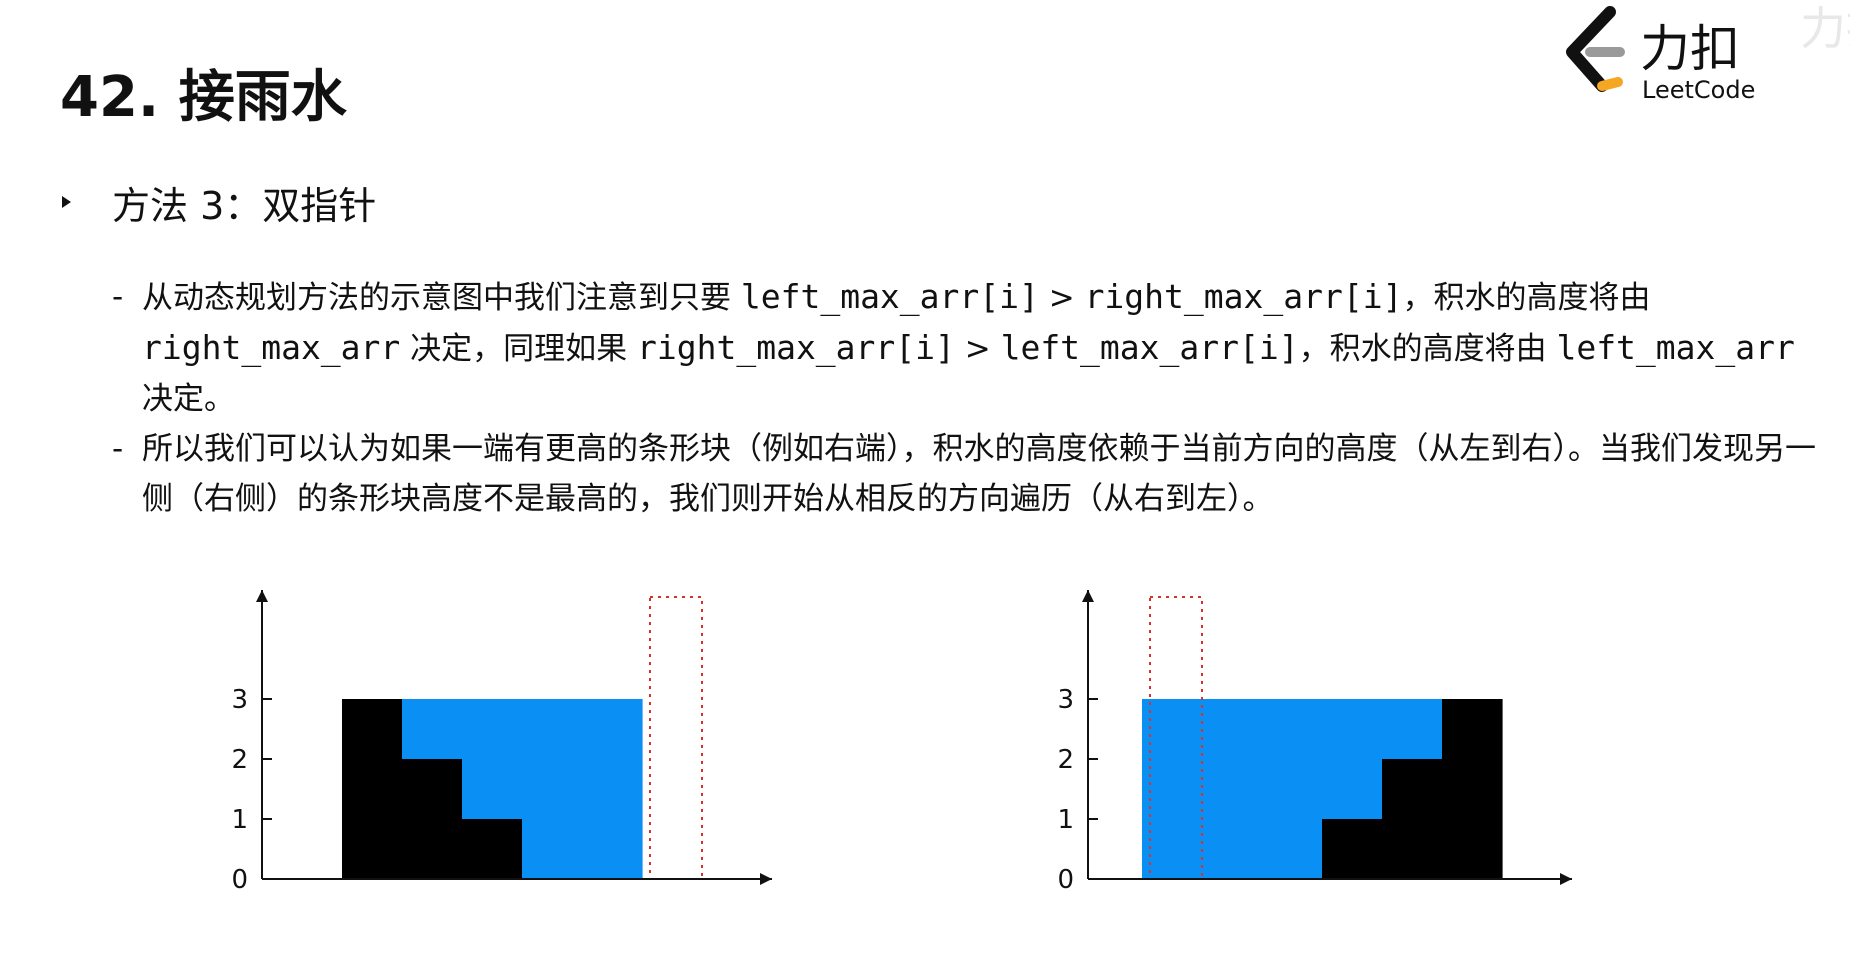  What do you see at coordinates (1675, 347) in the screenshot?
I see `code-left-max-arr: left_max_arr` at bounding box center [1675, 347].